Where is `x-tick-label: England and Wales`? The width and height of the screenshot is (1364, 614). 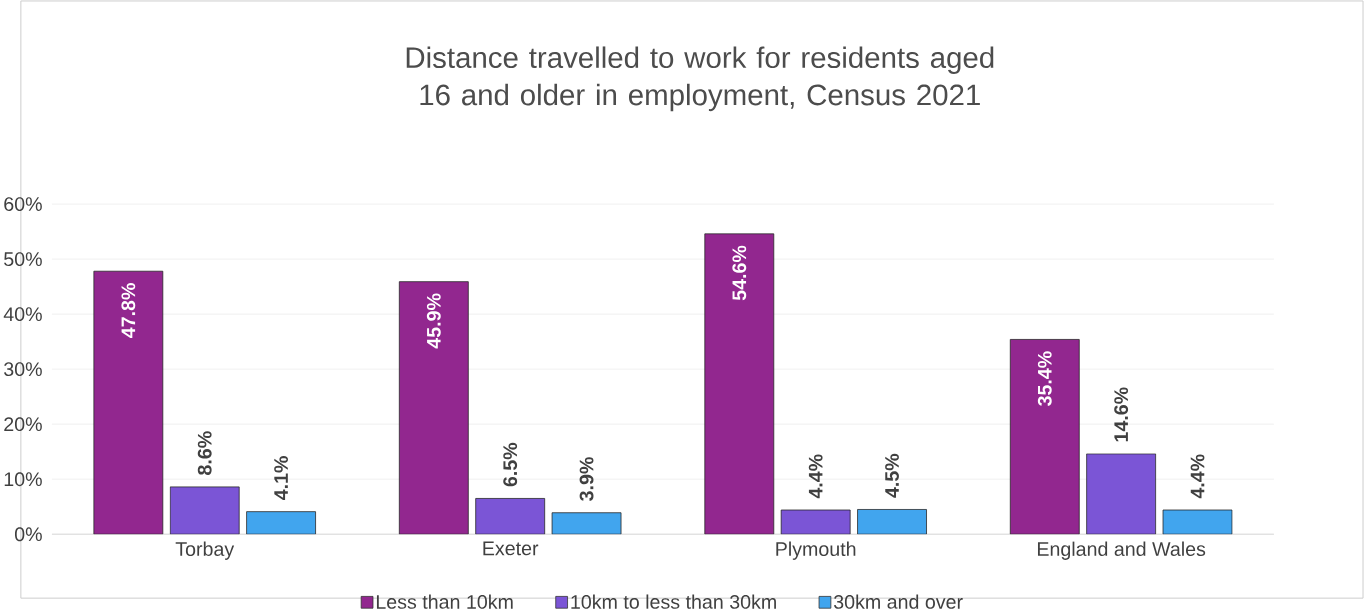 x-tick-label: England and Wales is located at coordinates (1121, 550).